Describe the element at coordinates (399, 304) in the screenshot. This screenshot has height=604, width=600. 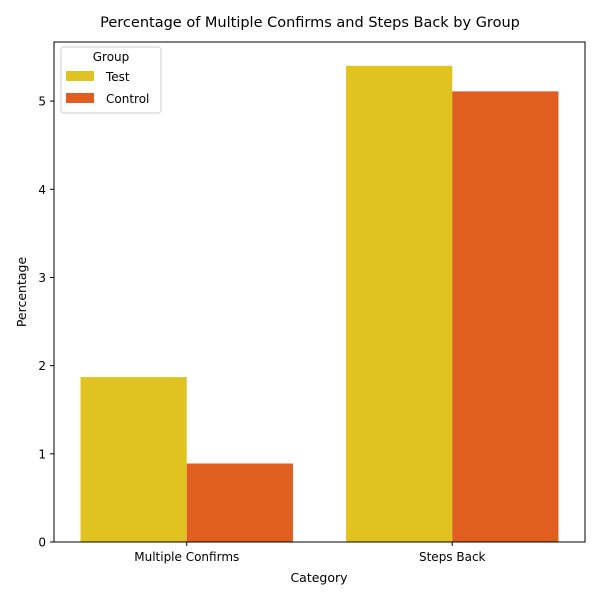
I see `bar-test-steps-back` at that location.